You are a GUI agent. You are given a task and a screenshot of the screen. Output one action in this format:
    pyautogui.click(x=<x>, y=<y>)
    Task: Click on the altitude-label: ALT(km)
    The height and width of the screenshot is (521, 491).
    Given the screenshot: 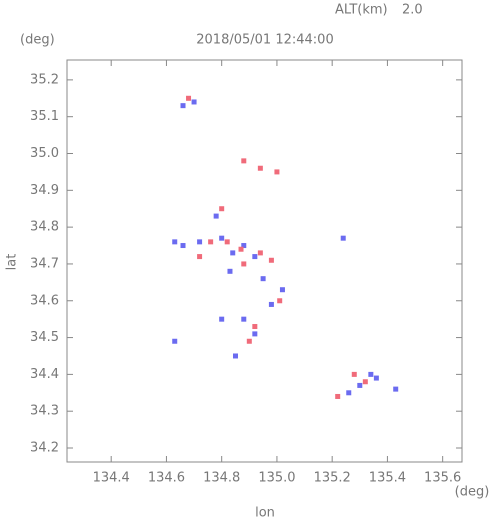 What is the action you would take?
    pyautogui.click(x=361, y=10)
    